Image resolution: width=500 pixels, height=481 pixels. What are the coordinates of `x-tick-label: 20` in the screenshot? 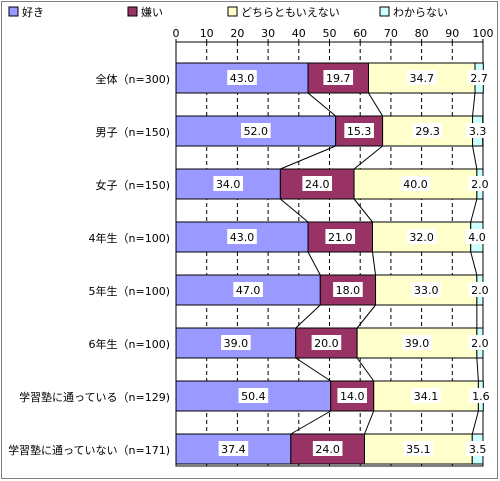 It's located at (237, 33).